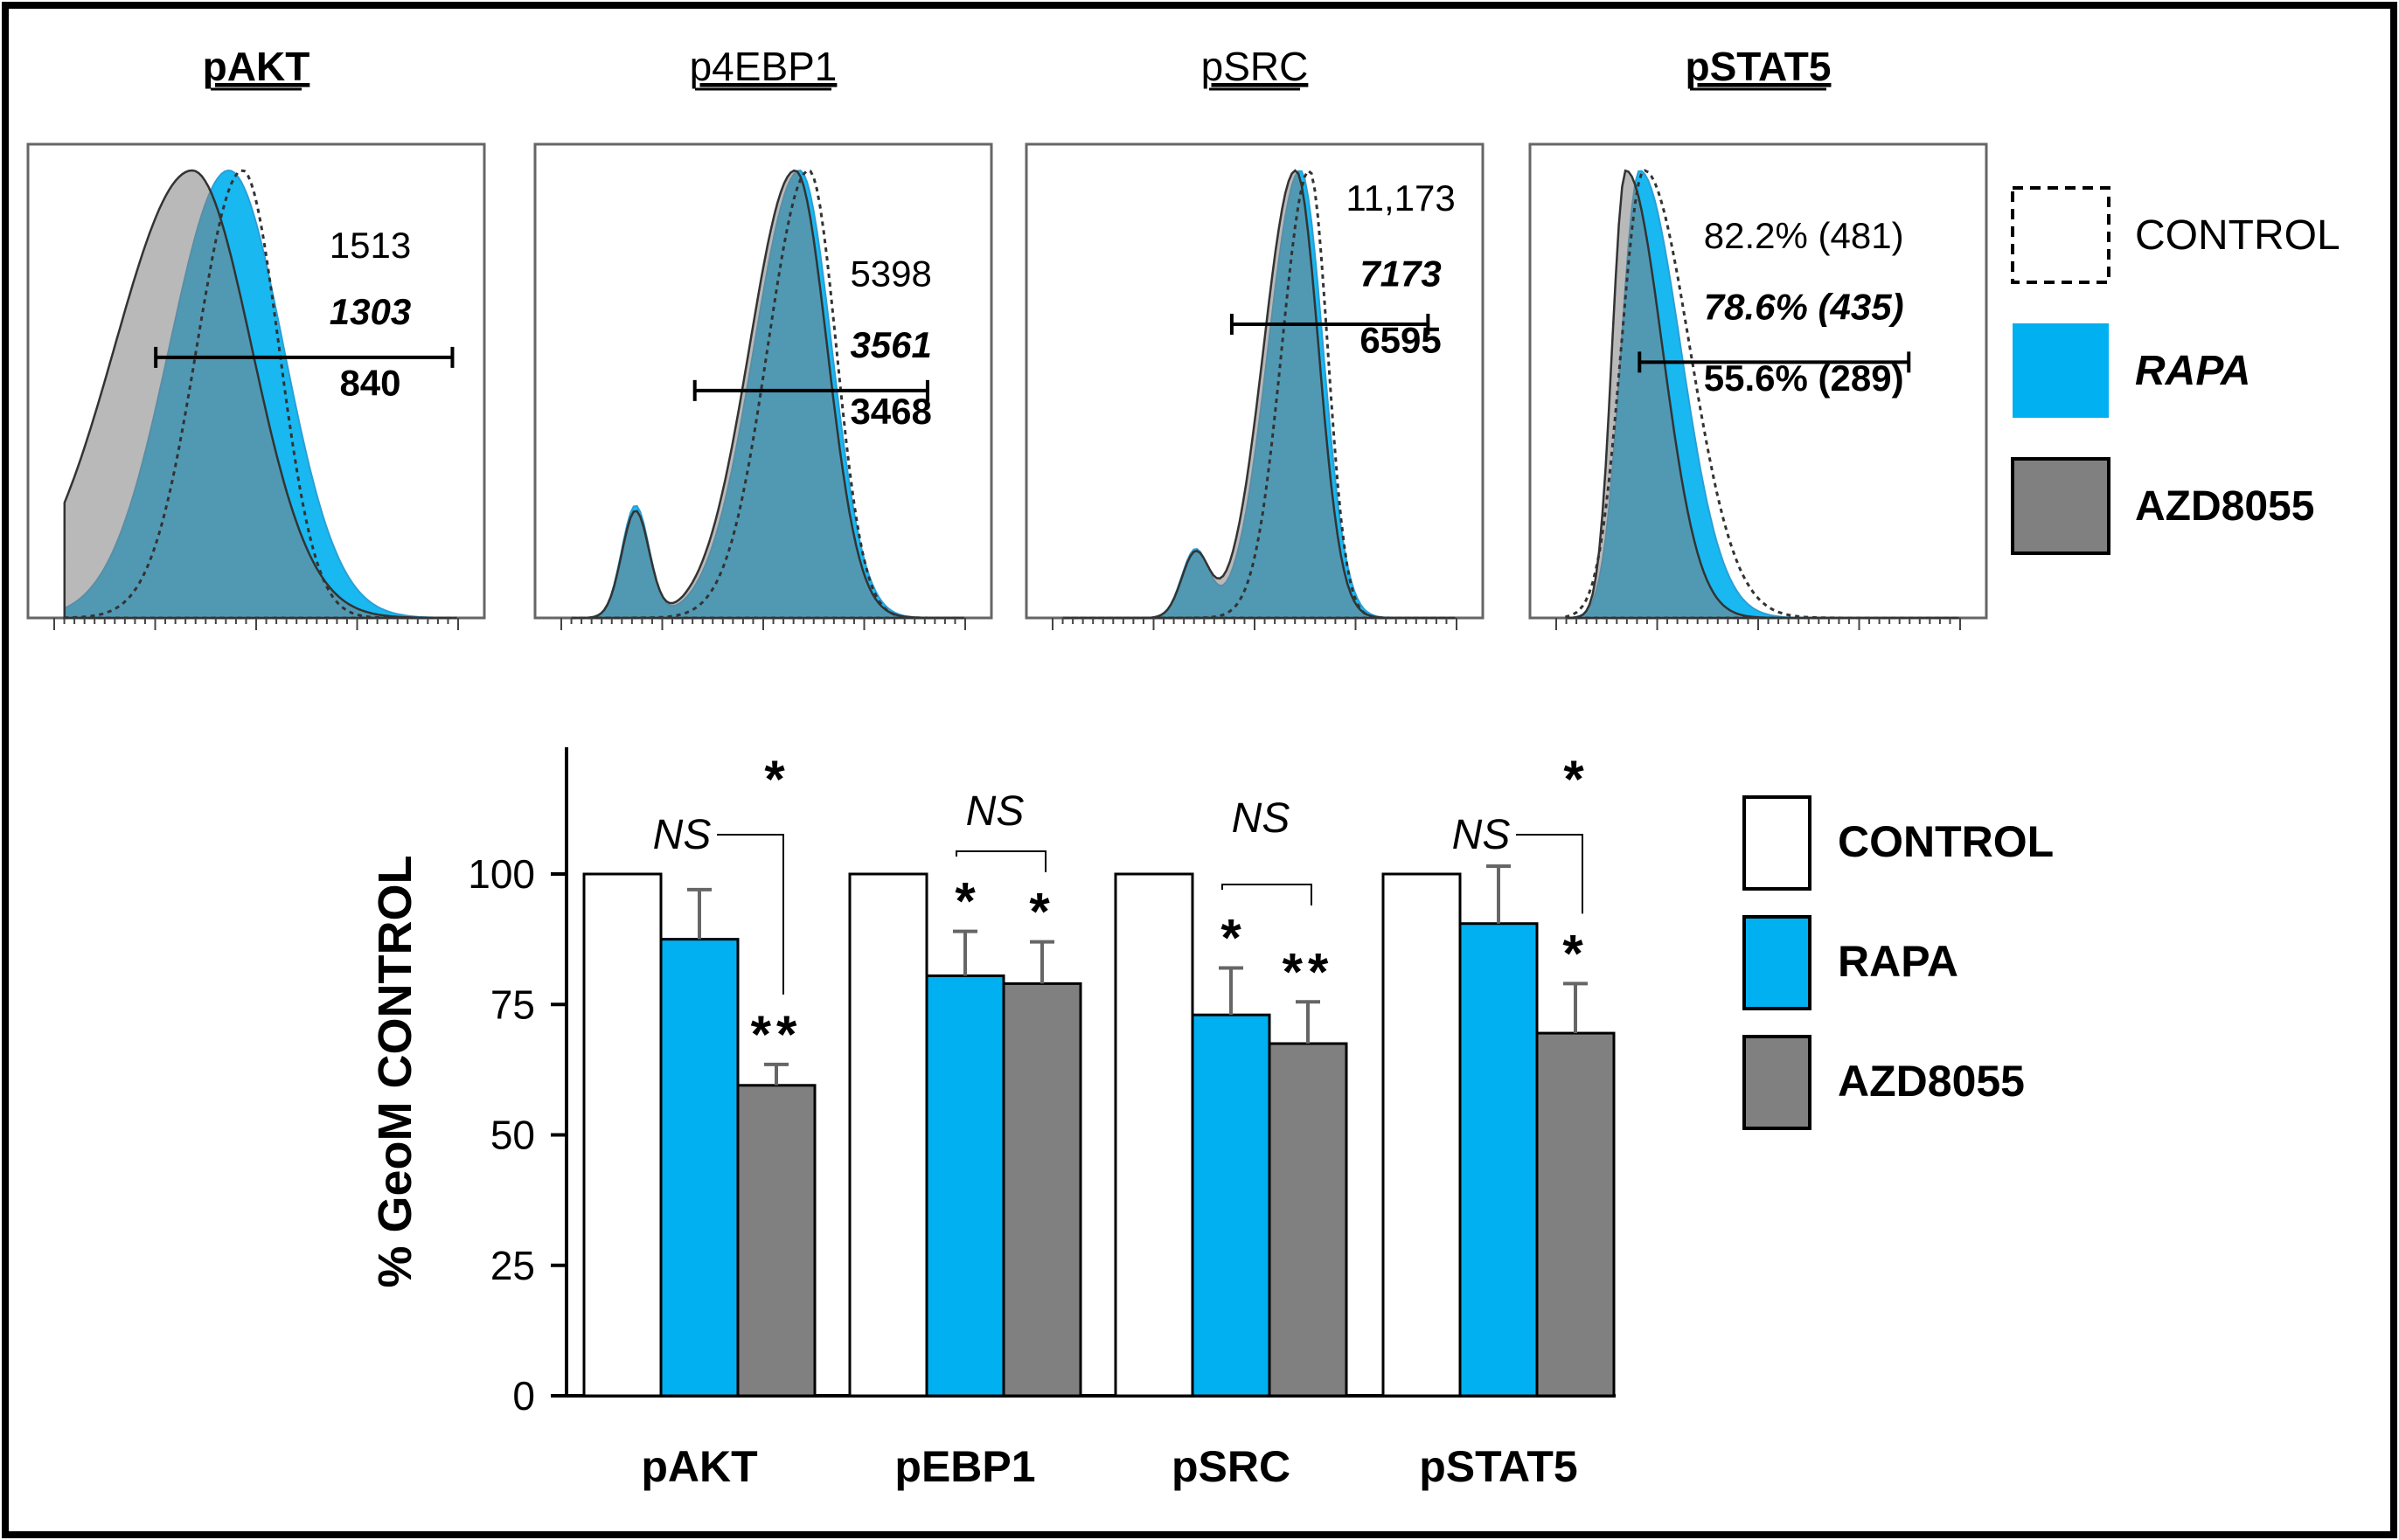 Image resolution: width=2399 pixels, height=1540 pixels. What do you see at coordinates (890, 411) in the screenshot?
I see `histogram-value: 3468` at bounding box center [890, 411].